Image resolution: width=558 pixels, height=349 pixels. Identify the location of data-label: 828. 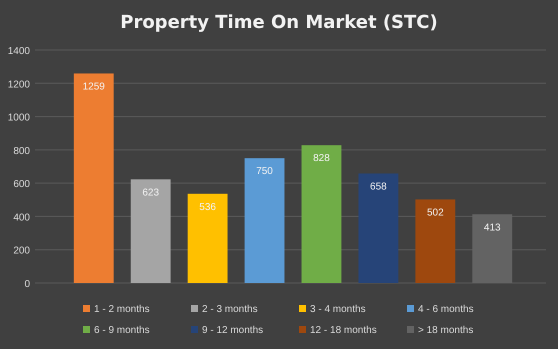
(321, 158).